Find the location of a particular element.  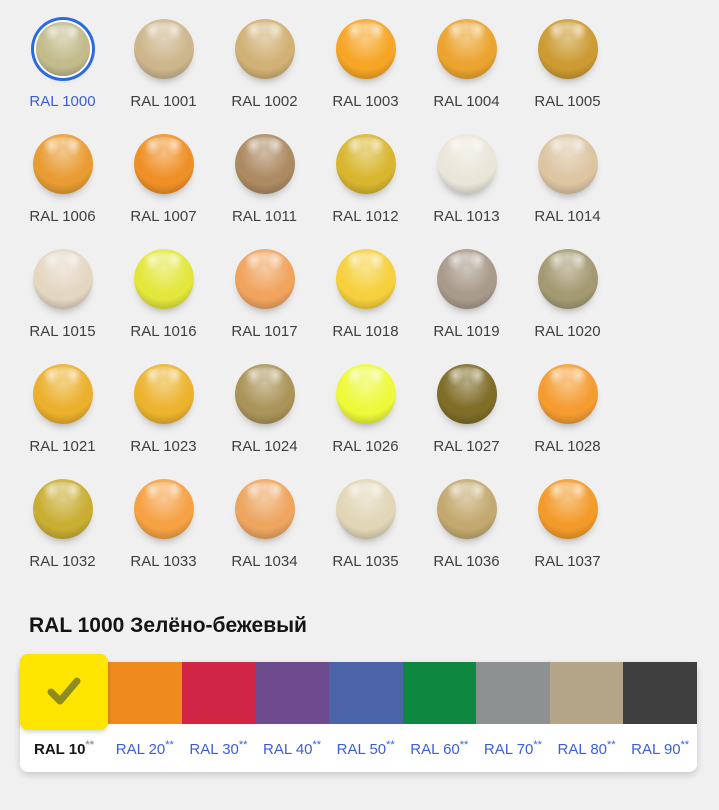

ral-color-cell: RAL 1024 is located at coordinates (264, 417).